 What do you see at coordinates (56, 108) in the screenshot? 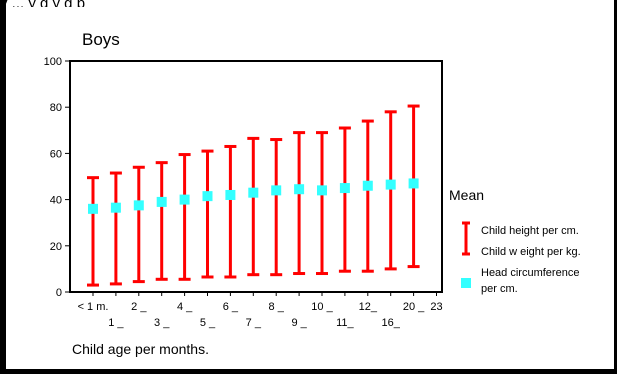
I see `y-tick-label: 80` at bounding box center [56, 108].